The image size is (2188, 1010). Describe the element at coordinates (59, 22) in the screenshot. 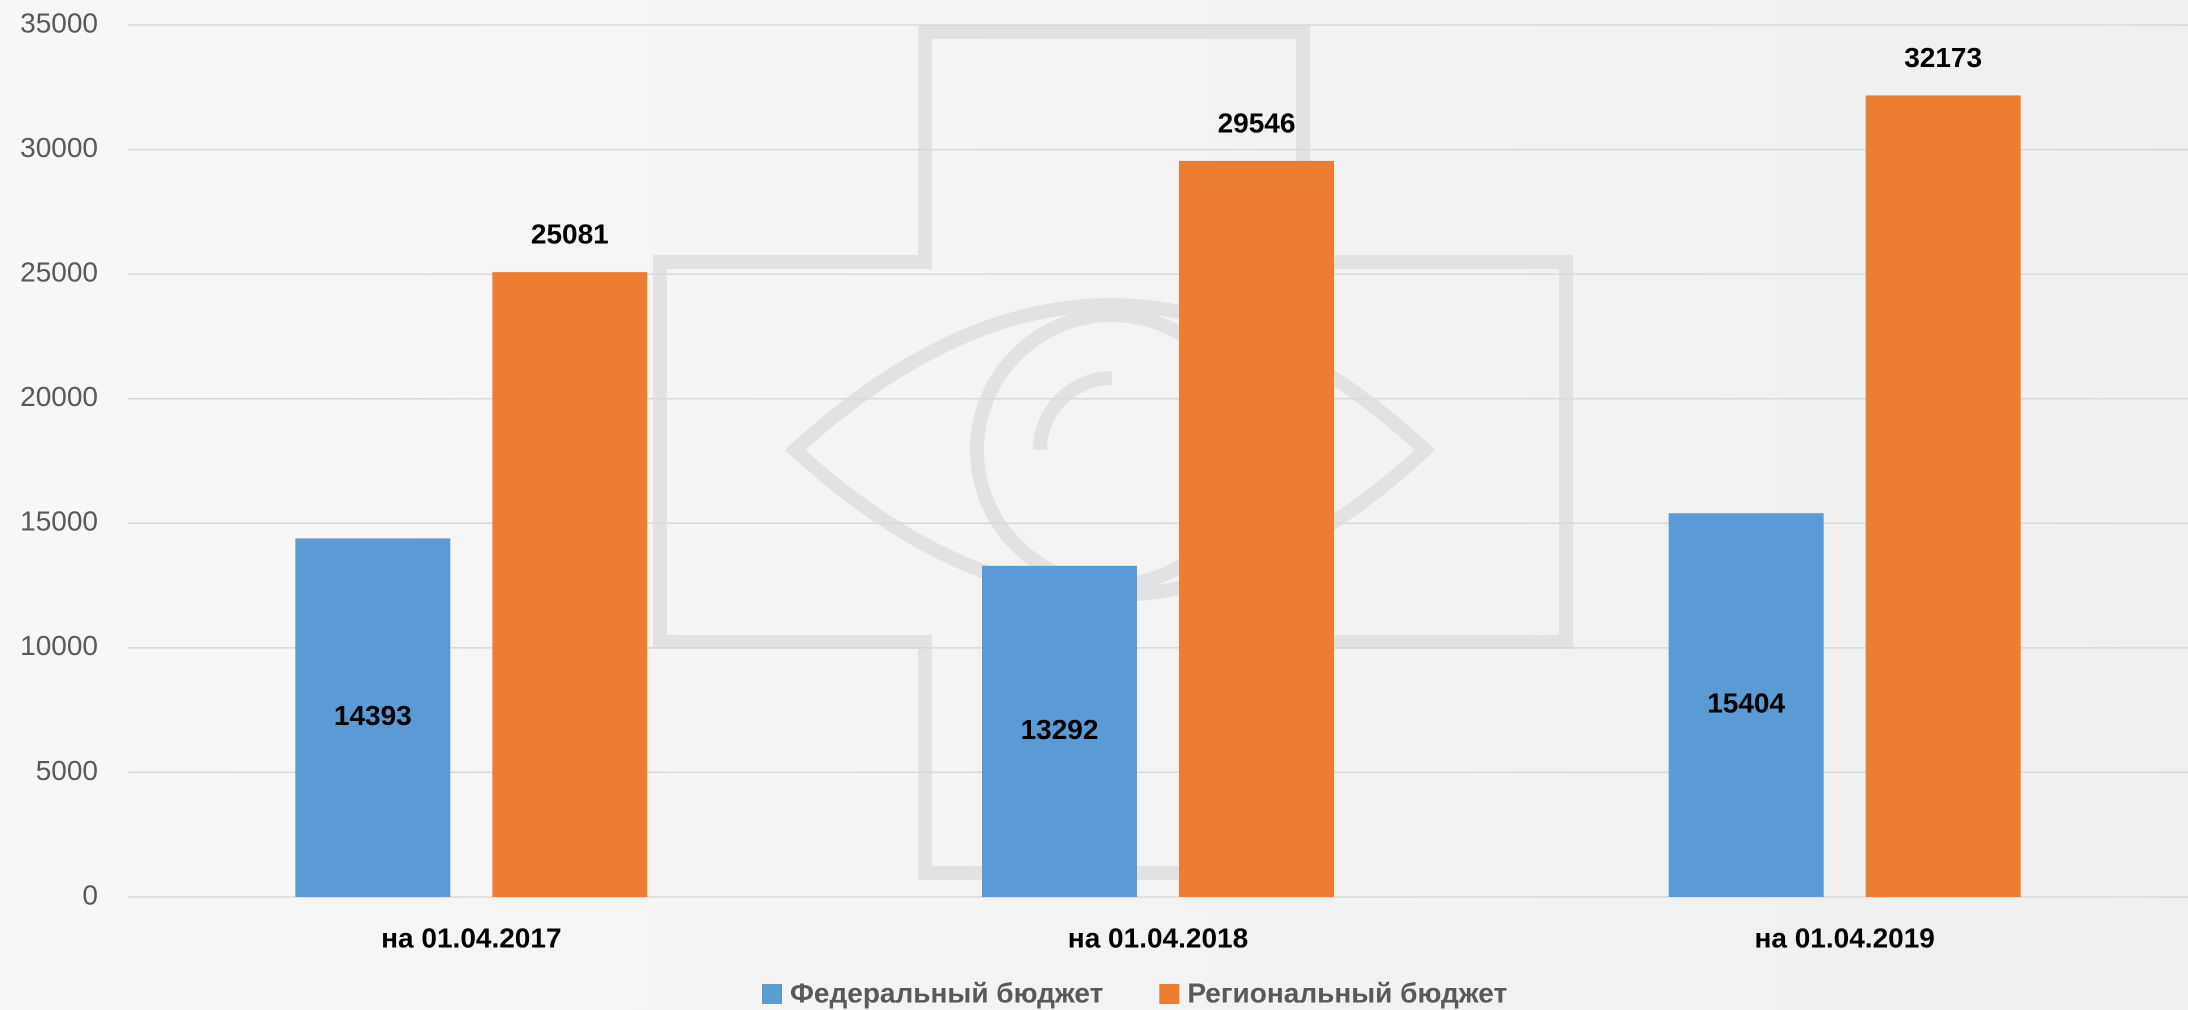

I see `y-tick-label: 35000` at that location.